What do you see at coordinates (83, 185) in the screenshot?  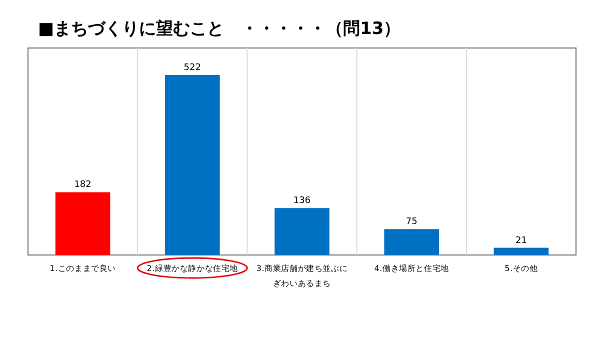 I see `data-label: 182` at bounding box center [83, 185].